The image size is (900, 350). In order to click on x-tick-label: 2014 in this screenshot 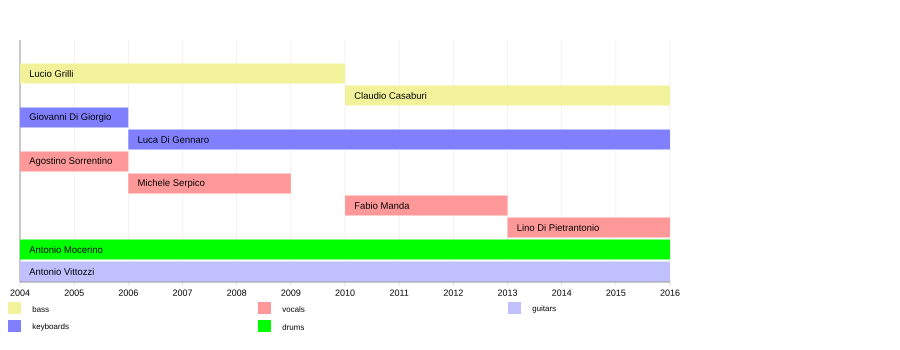, I will do `click(562, 293)`.